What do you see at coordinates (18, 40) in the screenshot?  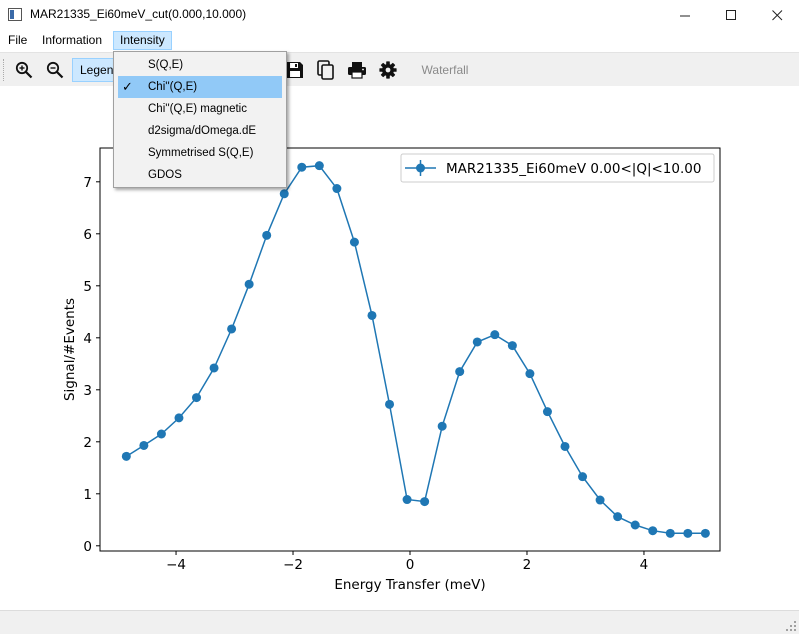 I see `menu-file: File` at bounding box center [18, 40].